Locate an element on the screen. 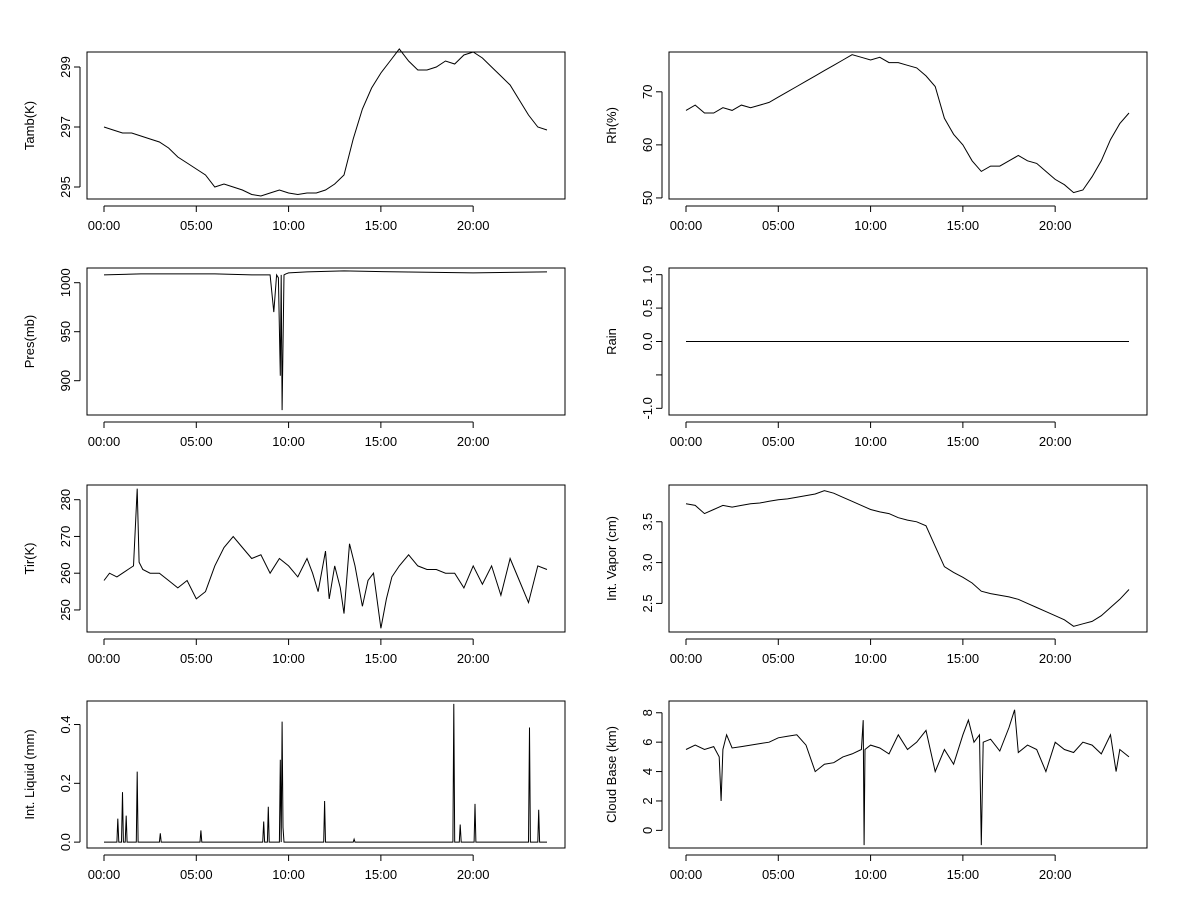  y-axis-label: Rh(%) is located at coordinates (611, 125).